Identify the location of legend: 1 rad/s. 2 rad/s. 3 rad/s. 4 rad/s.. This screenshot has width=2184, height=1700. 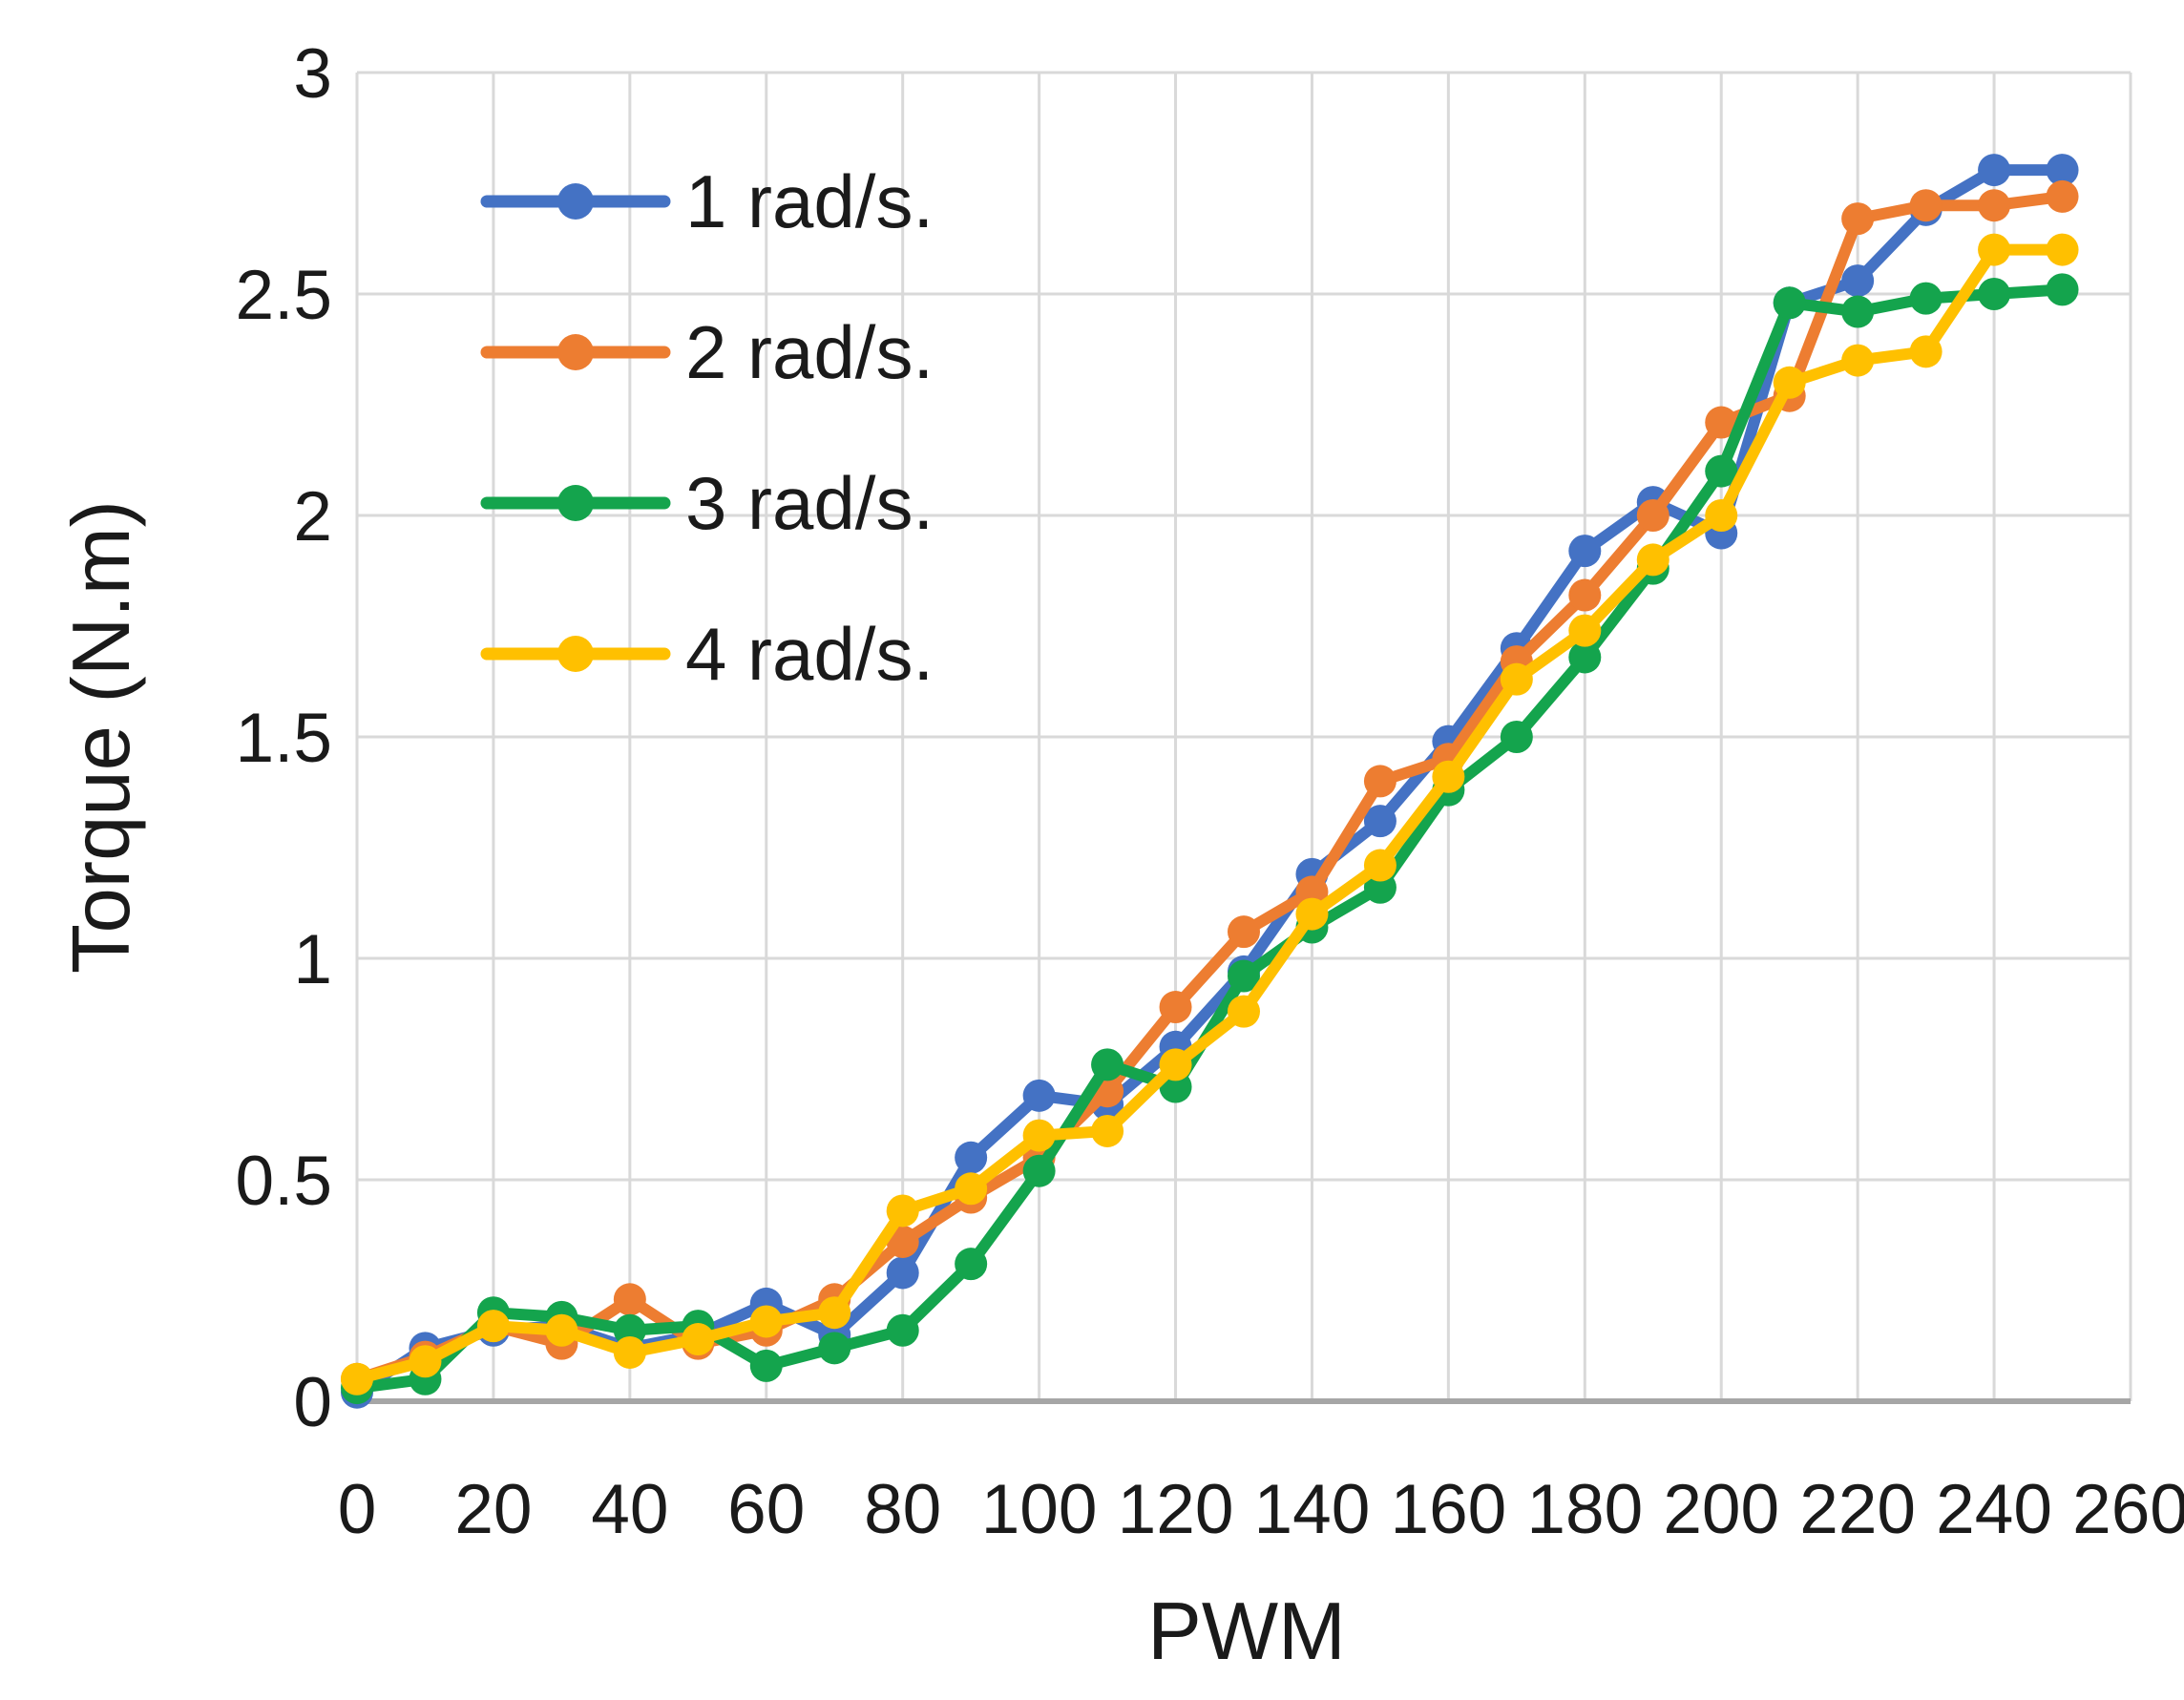
(707, 427).